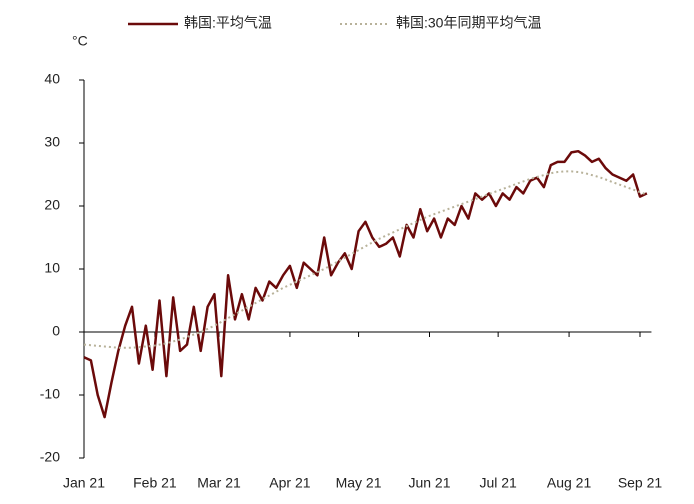 Image resolution: width=694 pixels, height=504 pixels. I want to click on y-tick-label: 0, so click(56, 331).